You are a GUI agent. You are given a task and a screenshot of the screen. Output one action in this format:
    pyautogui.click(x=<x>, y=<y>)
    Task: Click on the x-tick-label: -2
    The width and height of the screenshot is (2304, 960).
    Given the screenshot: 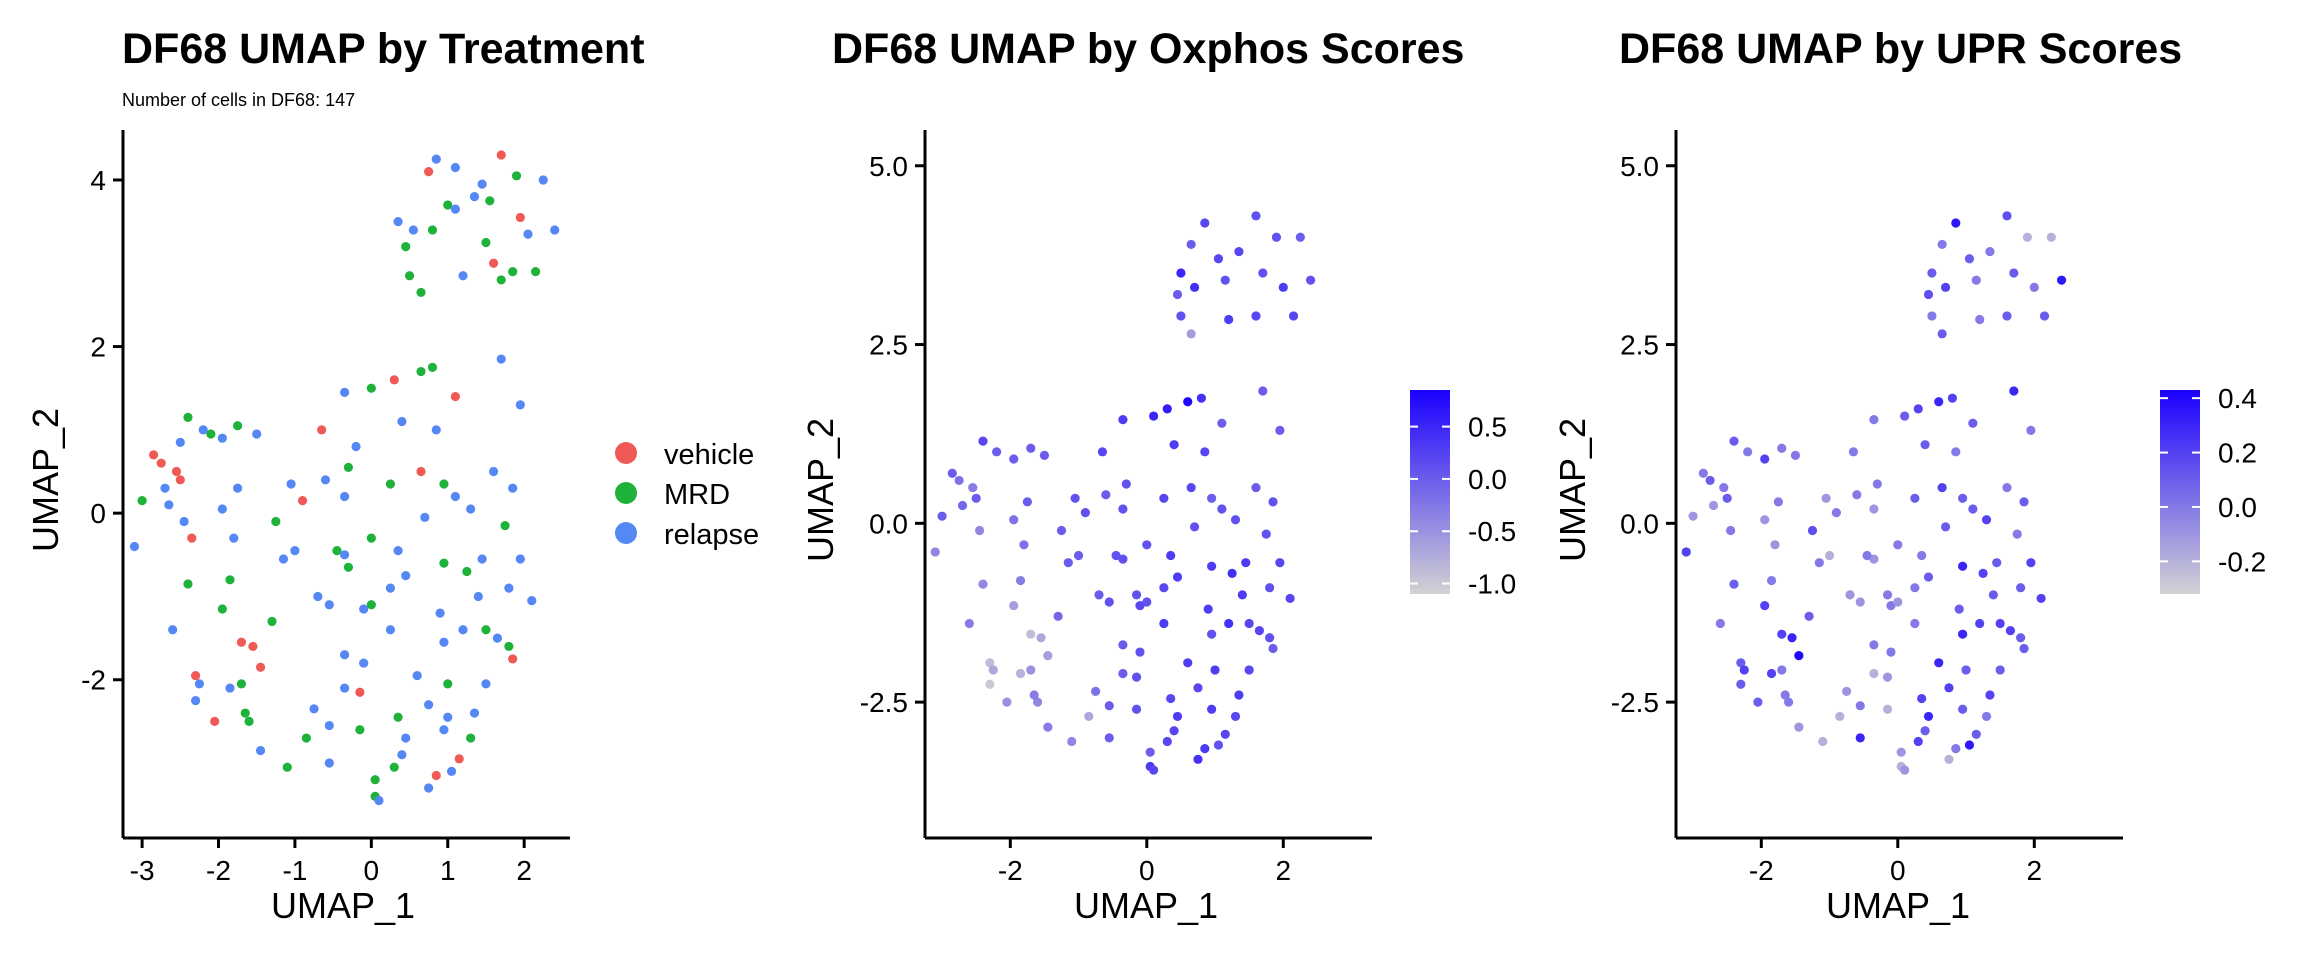 What is the action you would take?
    pyautogui.click(x=1010, y=870)
    